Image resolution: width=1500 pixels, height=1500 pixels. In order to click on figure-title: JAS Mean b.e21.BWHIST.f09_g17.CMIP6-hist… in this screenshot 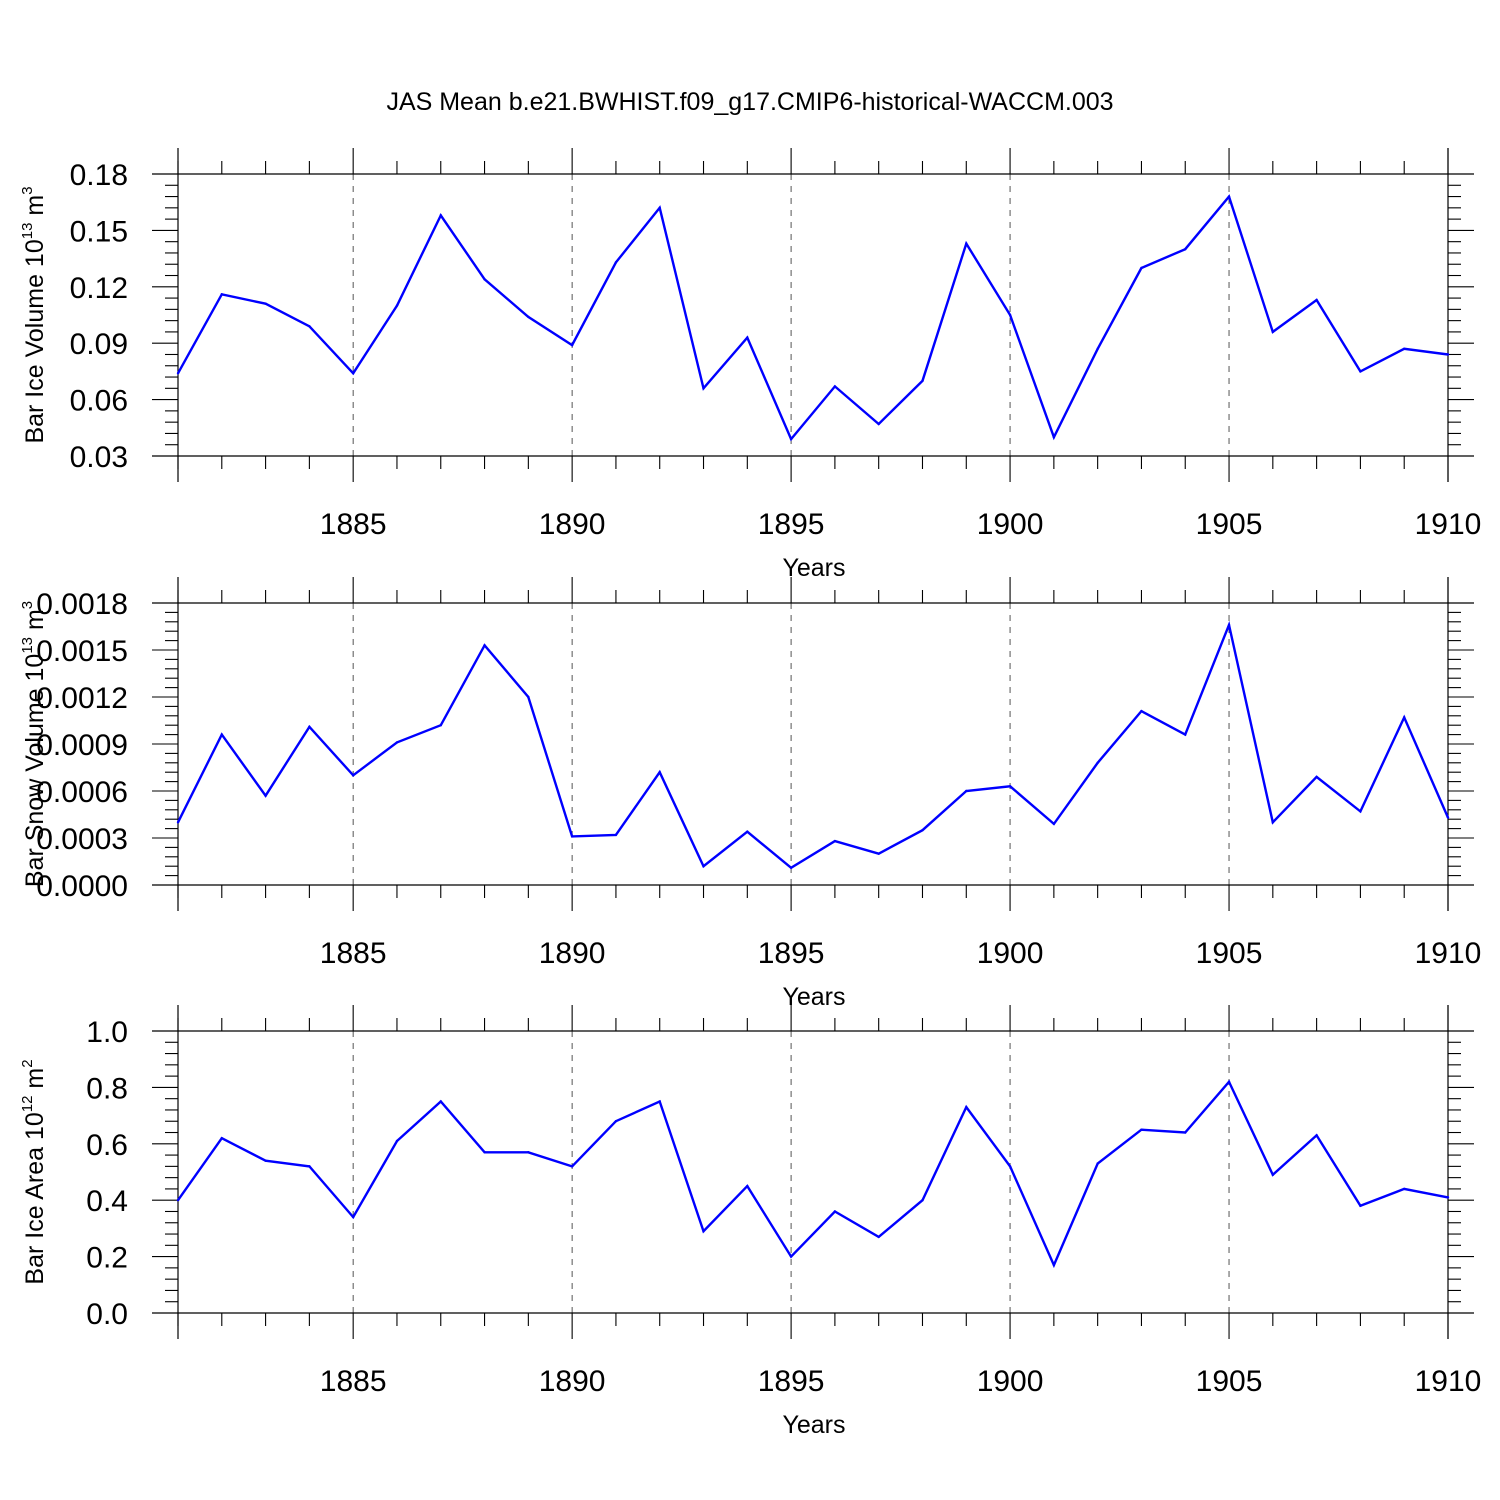, I will do `click(749, 102)`.